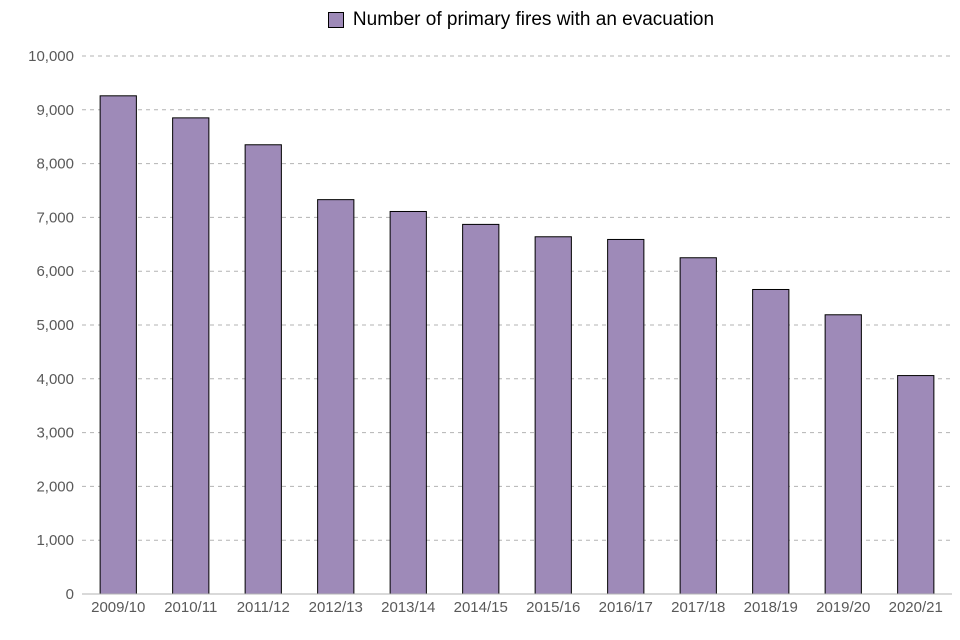 The width and height of the screenshot is (960, 640). I want to click on x-tick-label: 2012/13, so click(336, 607).